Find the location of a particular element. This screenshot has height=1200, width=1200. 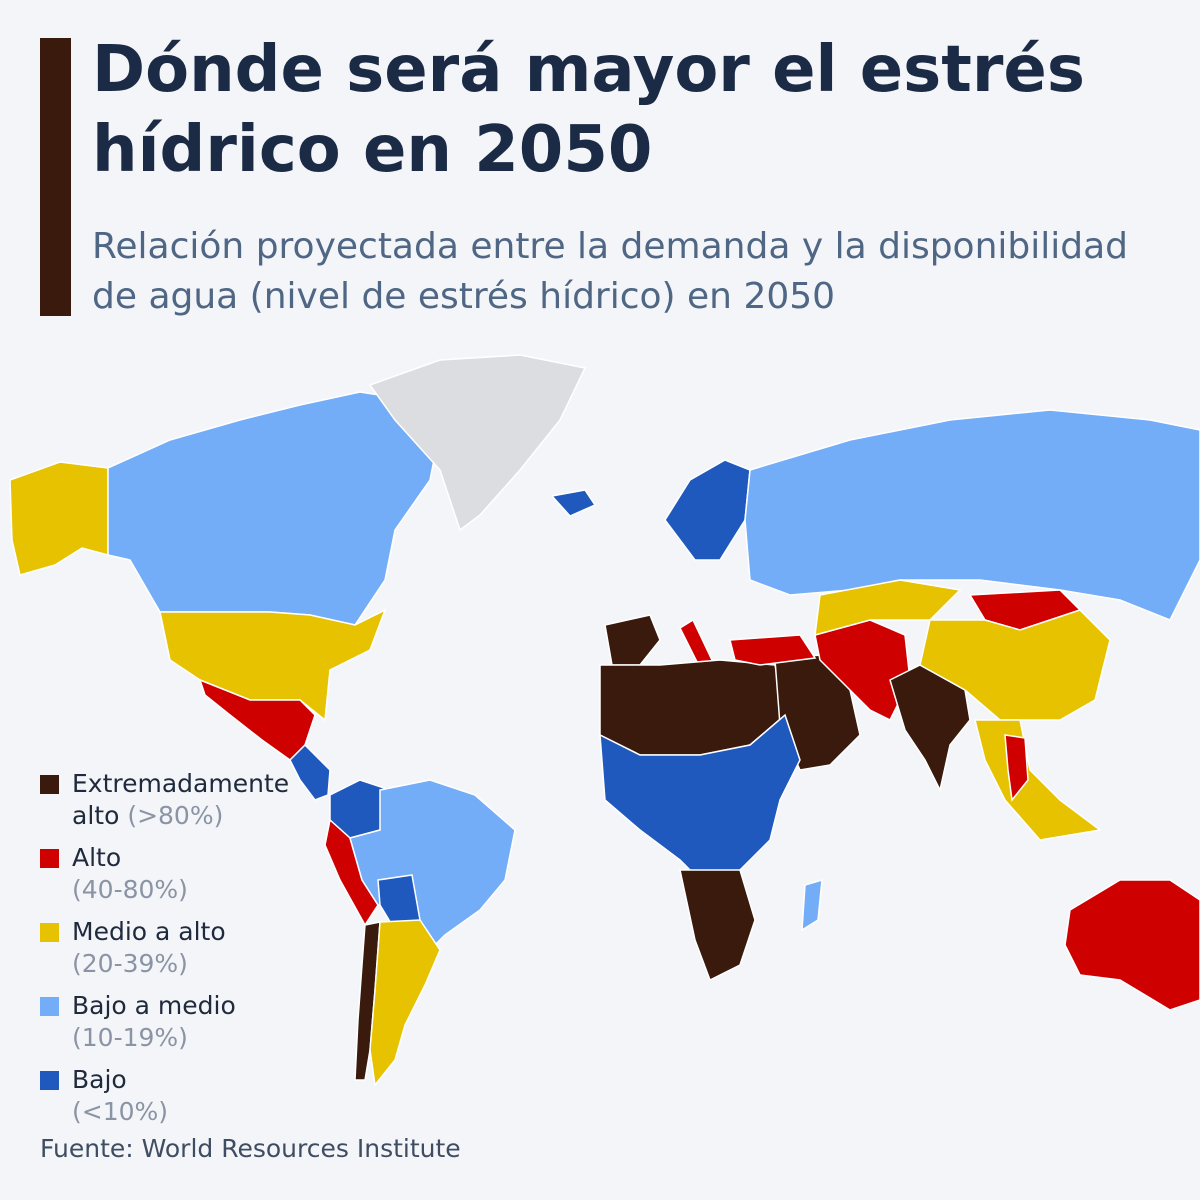

legend-label: Medio a alto is located at coordinates (149, 931).